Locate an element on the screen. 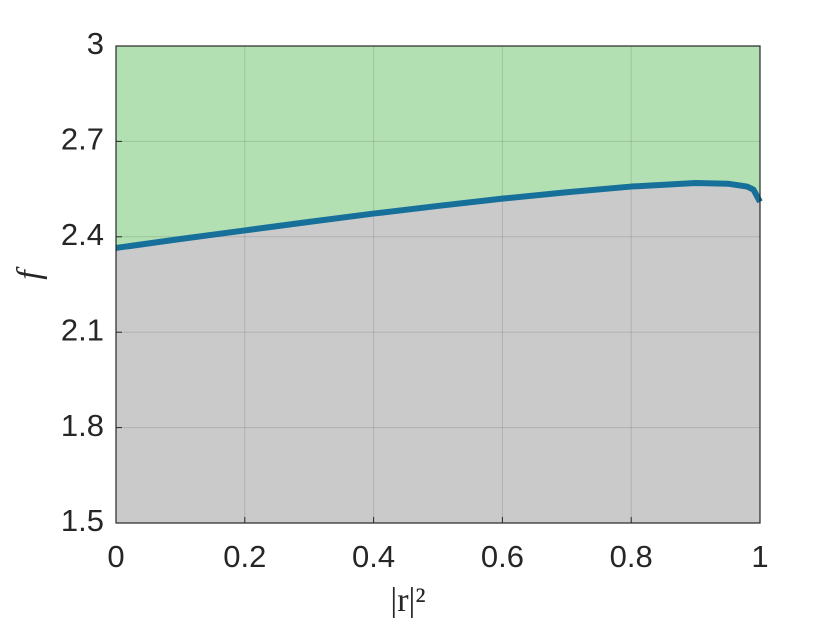  x-axis-label: |r|² is located at coordinates (407, 600).